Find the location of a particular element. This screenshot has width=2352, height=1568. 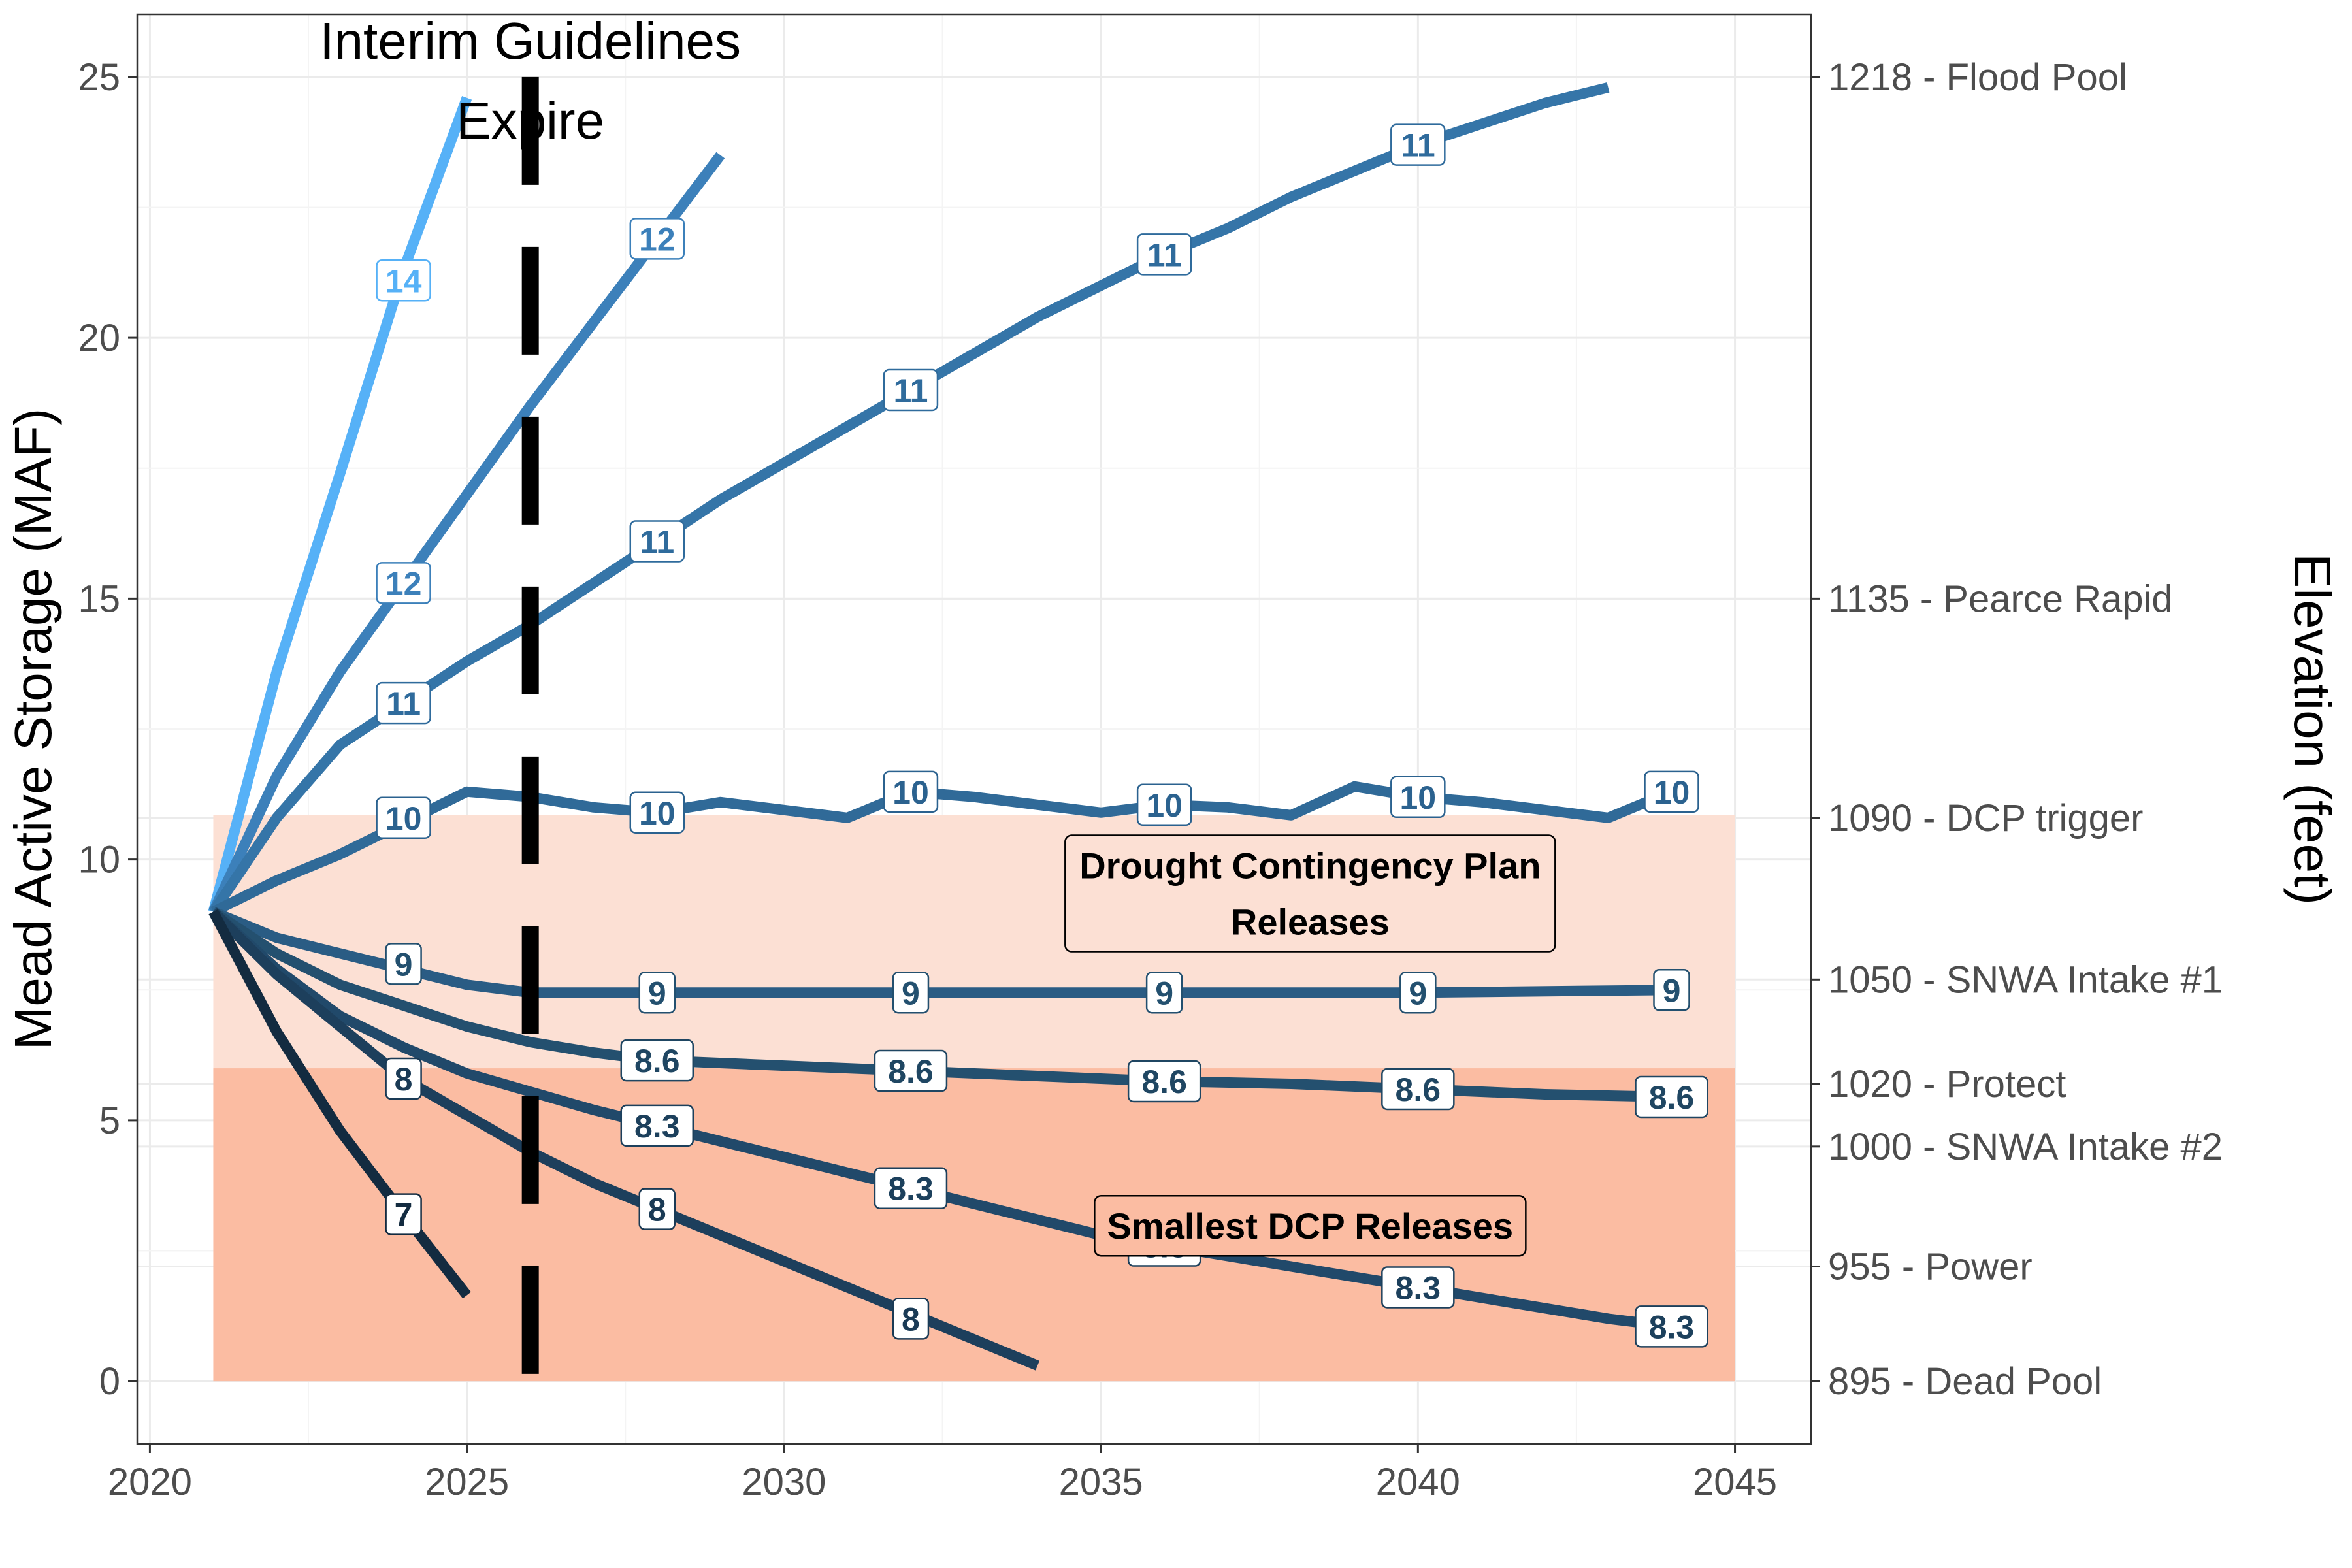

interim-guidelines-label-line2: Expire is located at coordinates (530, 120).